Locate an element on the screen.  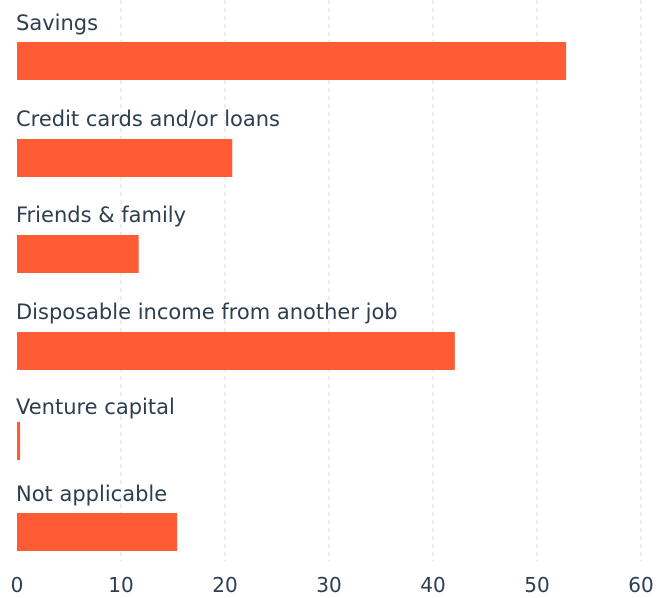
x-tick-label-60: 60 is located at coordinates (640, 585).